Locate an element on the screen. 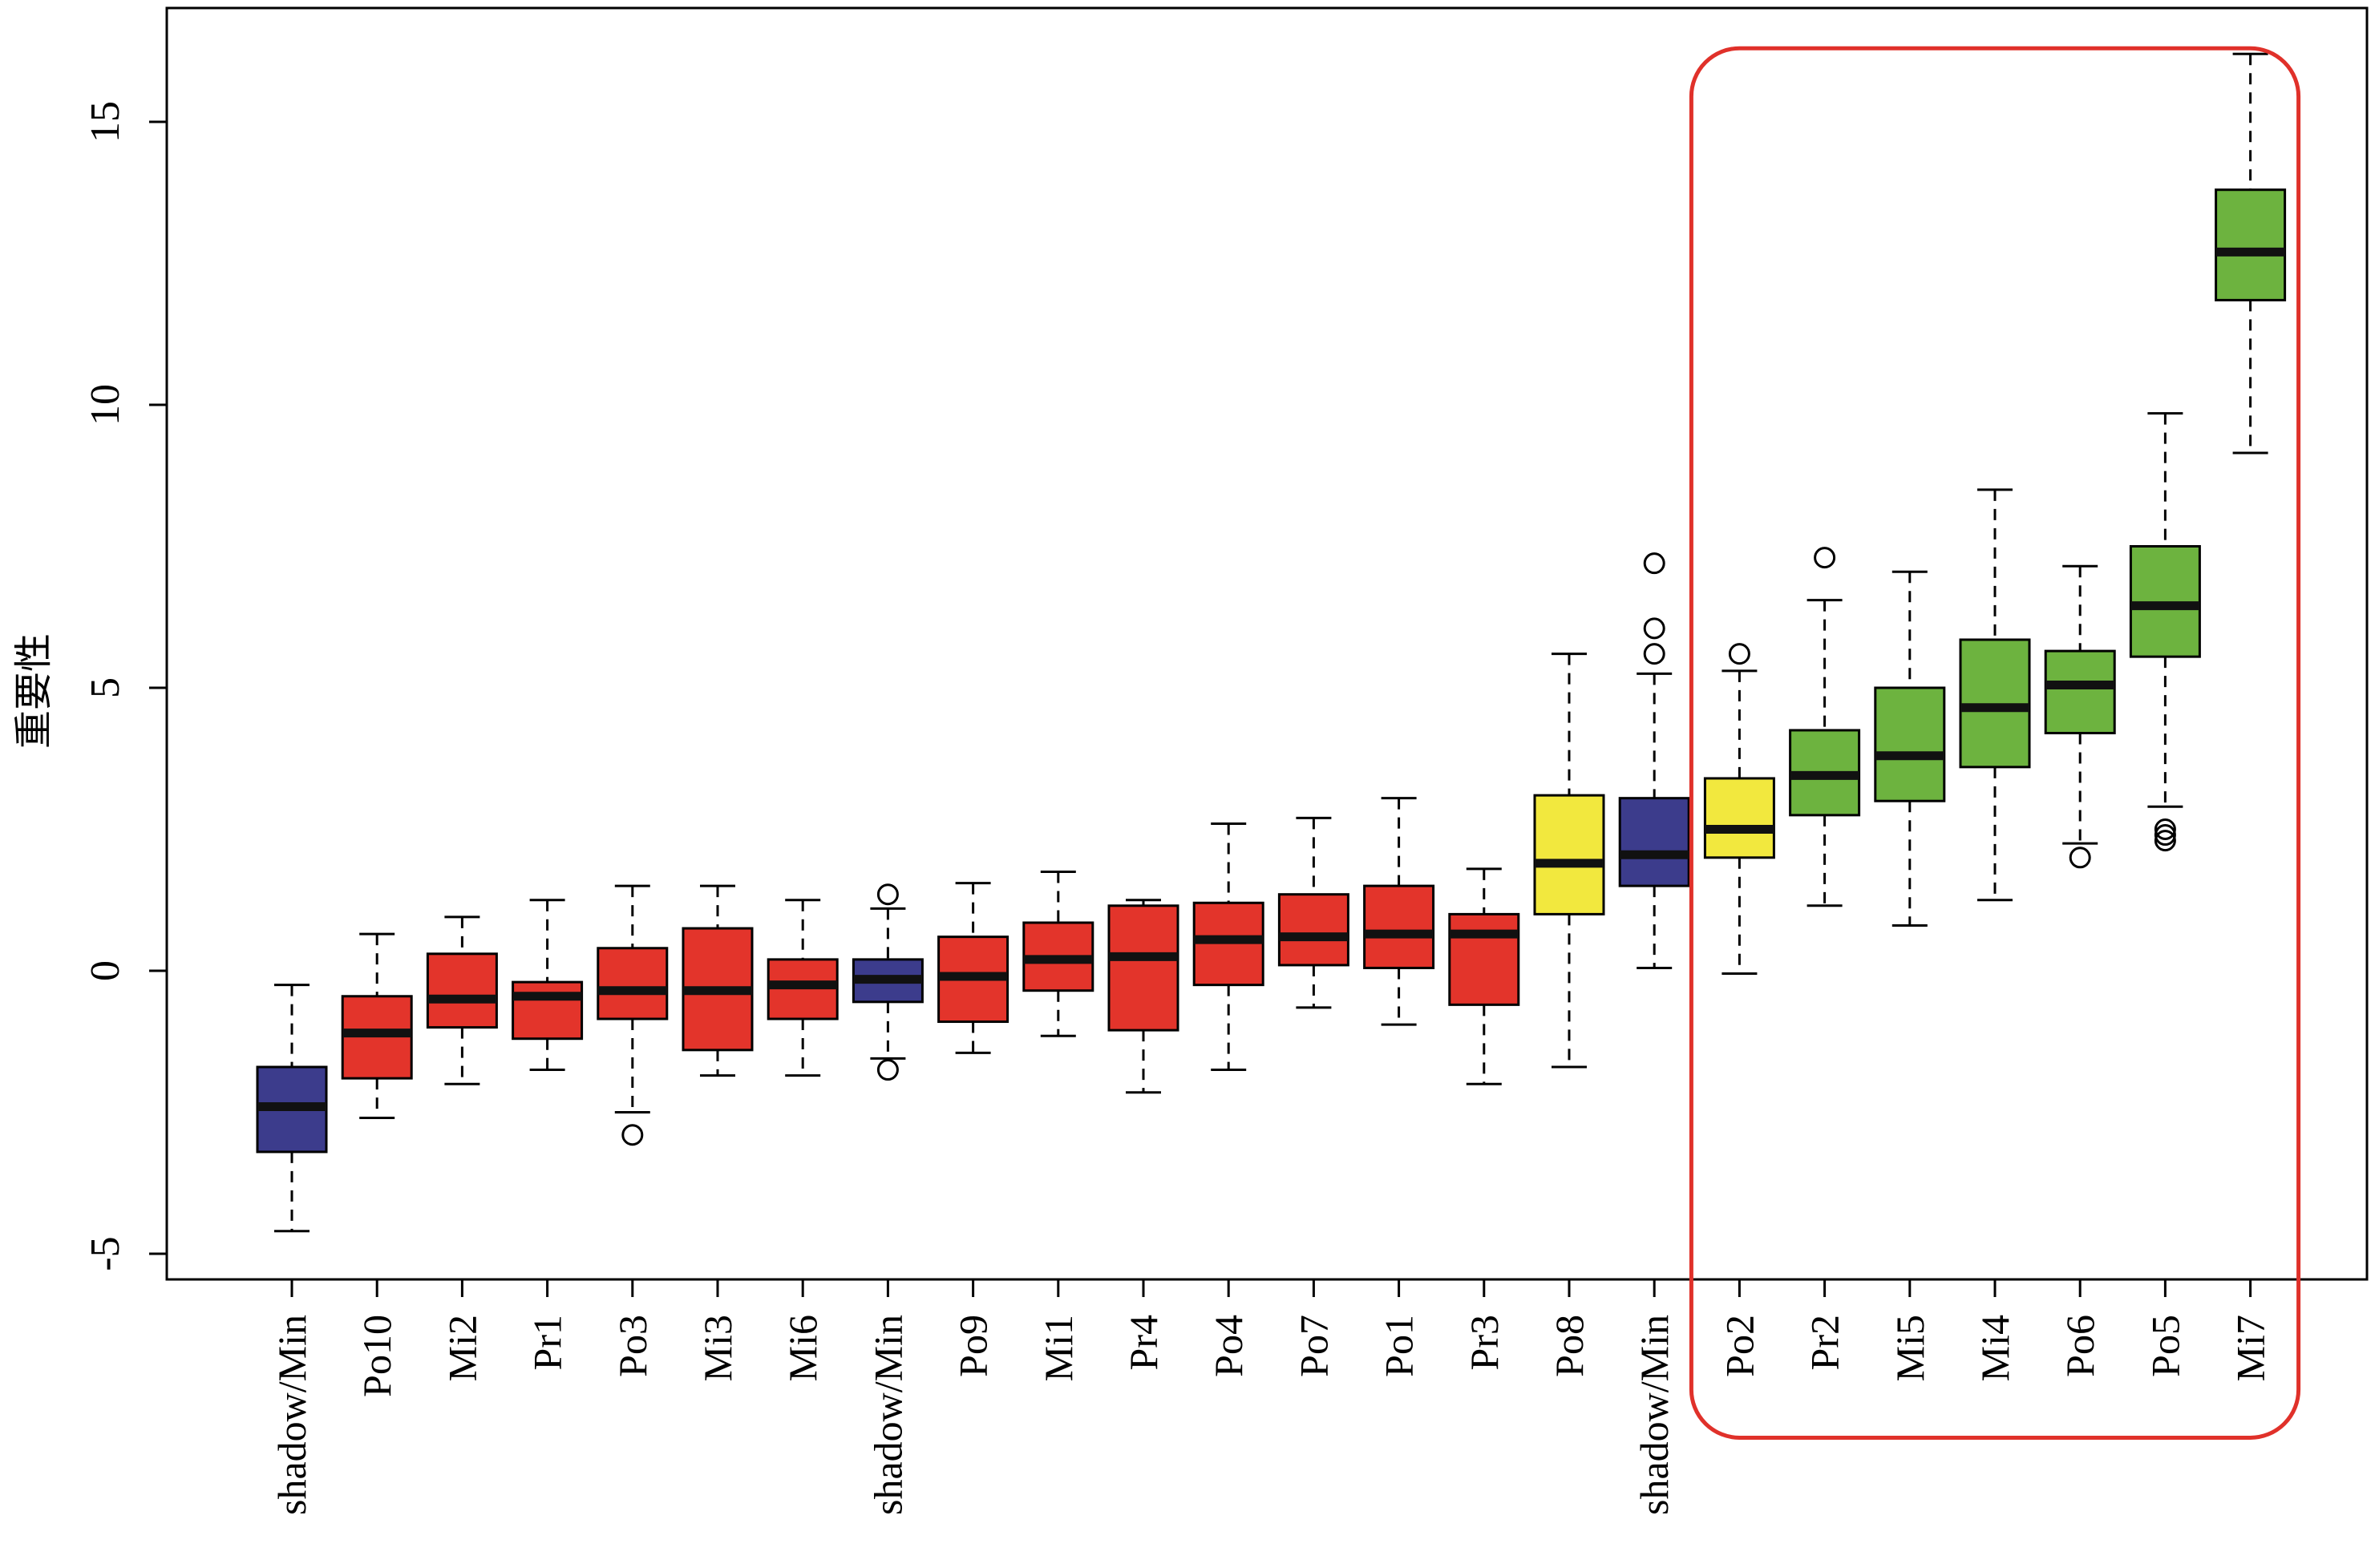 The width and height of the screenshot is (2379, 1568). y-tick-label: 15 is located at coordinates (105, 122).